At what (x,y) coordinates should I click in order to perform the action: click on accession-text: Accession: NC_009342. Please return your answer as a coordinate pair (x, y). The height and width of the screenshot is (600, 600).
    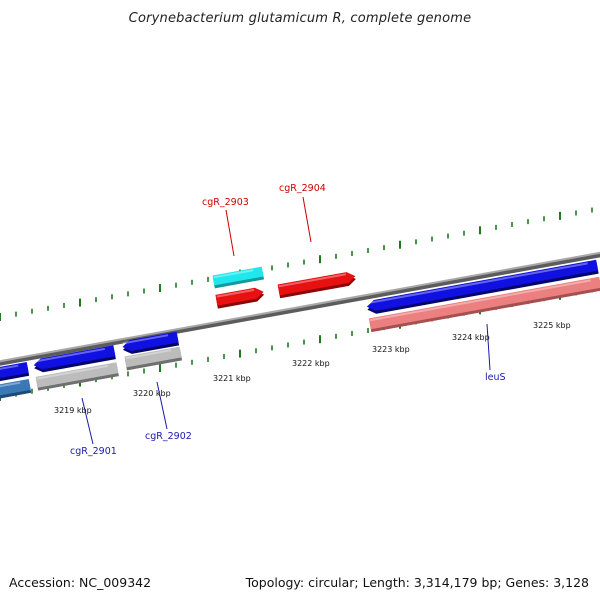
    Looking at the image, I should click on (80, 582).